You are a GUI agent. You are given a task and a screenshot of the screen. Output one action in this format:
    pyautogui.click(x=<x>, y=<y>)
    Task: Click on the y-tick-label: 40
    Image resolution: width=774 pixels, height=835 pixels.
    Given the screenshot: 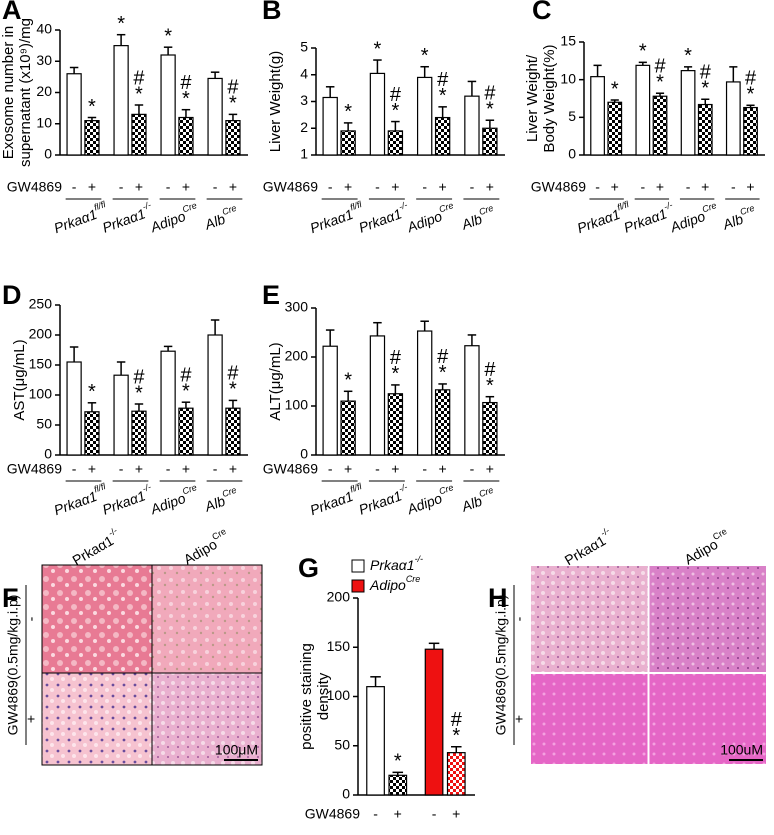 What is the action you would take?
    pyautogui.click(x=44, y=29)
    